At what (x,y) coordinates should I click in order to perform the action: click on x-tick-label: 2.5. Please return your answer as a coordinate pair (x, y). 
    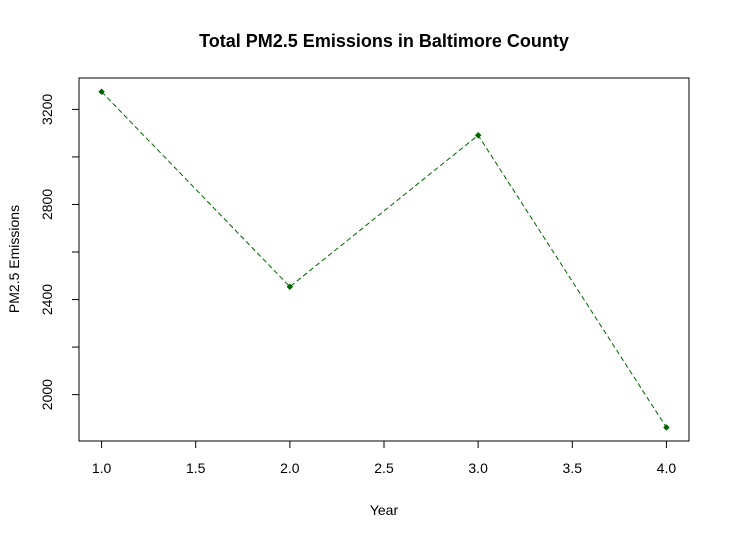
    Looking at the image, I should click on (384, 468).